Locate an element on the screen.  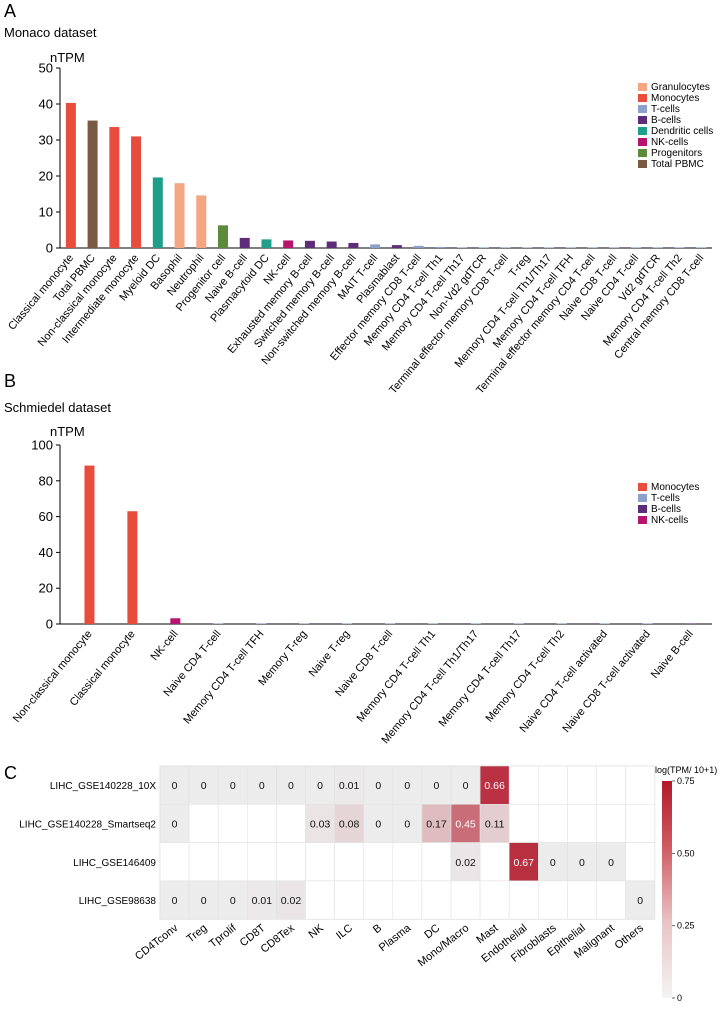
chart-a-legend-label: NK-cells is located at coordinates (669, 142).